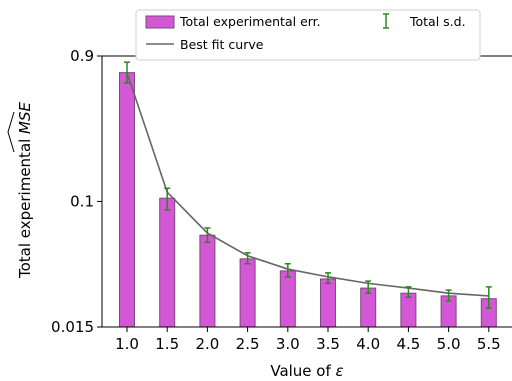 This screenshot has width=512, height=381. What do you see at coordinates (167, 344) in the screenshot?
I see `x-tick-label: 1.5` at bounding box center [167, 344].